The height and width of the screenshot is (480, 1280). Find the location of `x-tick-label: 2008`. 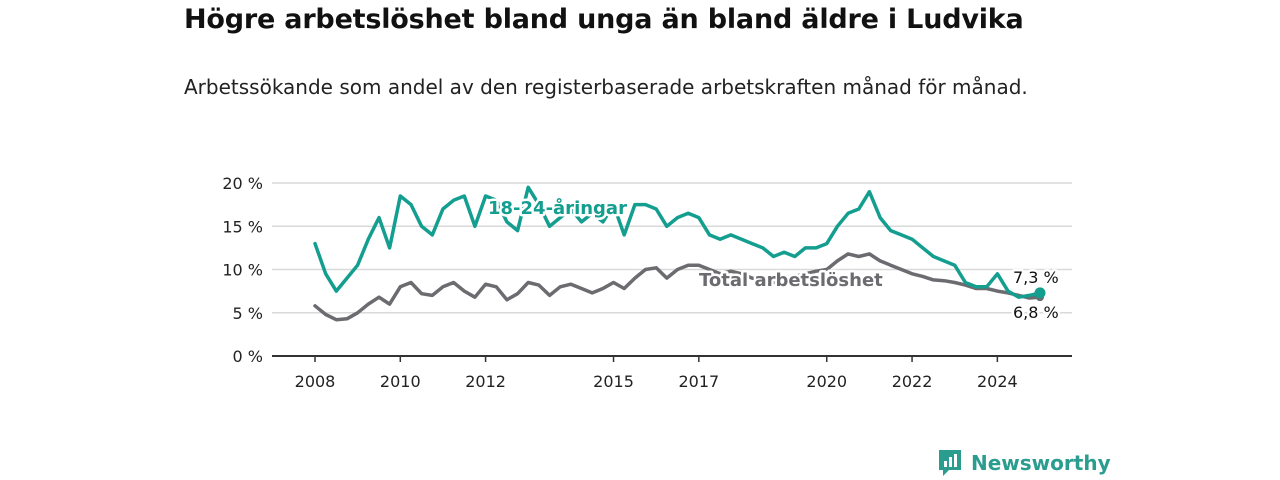

x-tick-label: 2008 is located at coordinates (315, 381).